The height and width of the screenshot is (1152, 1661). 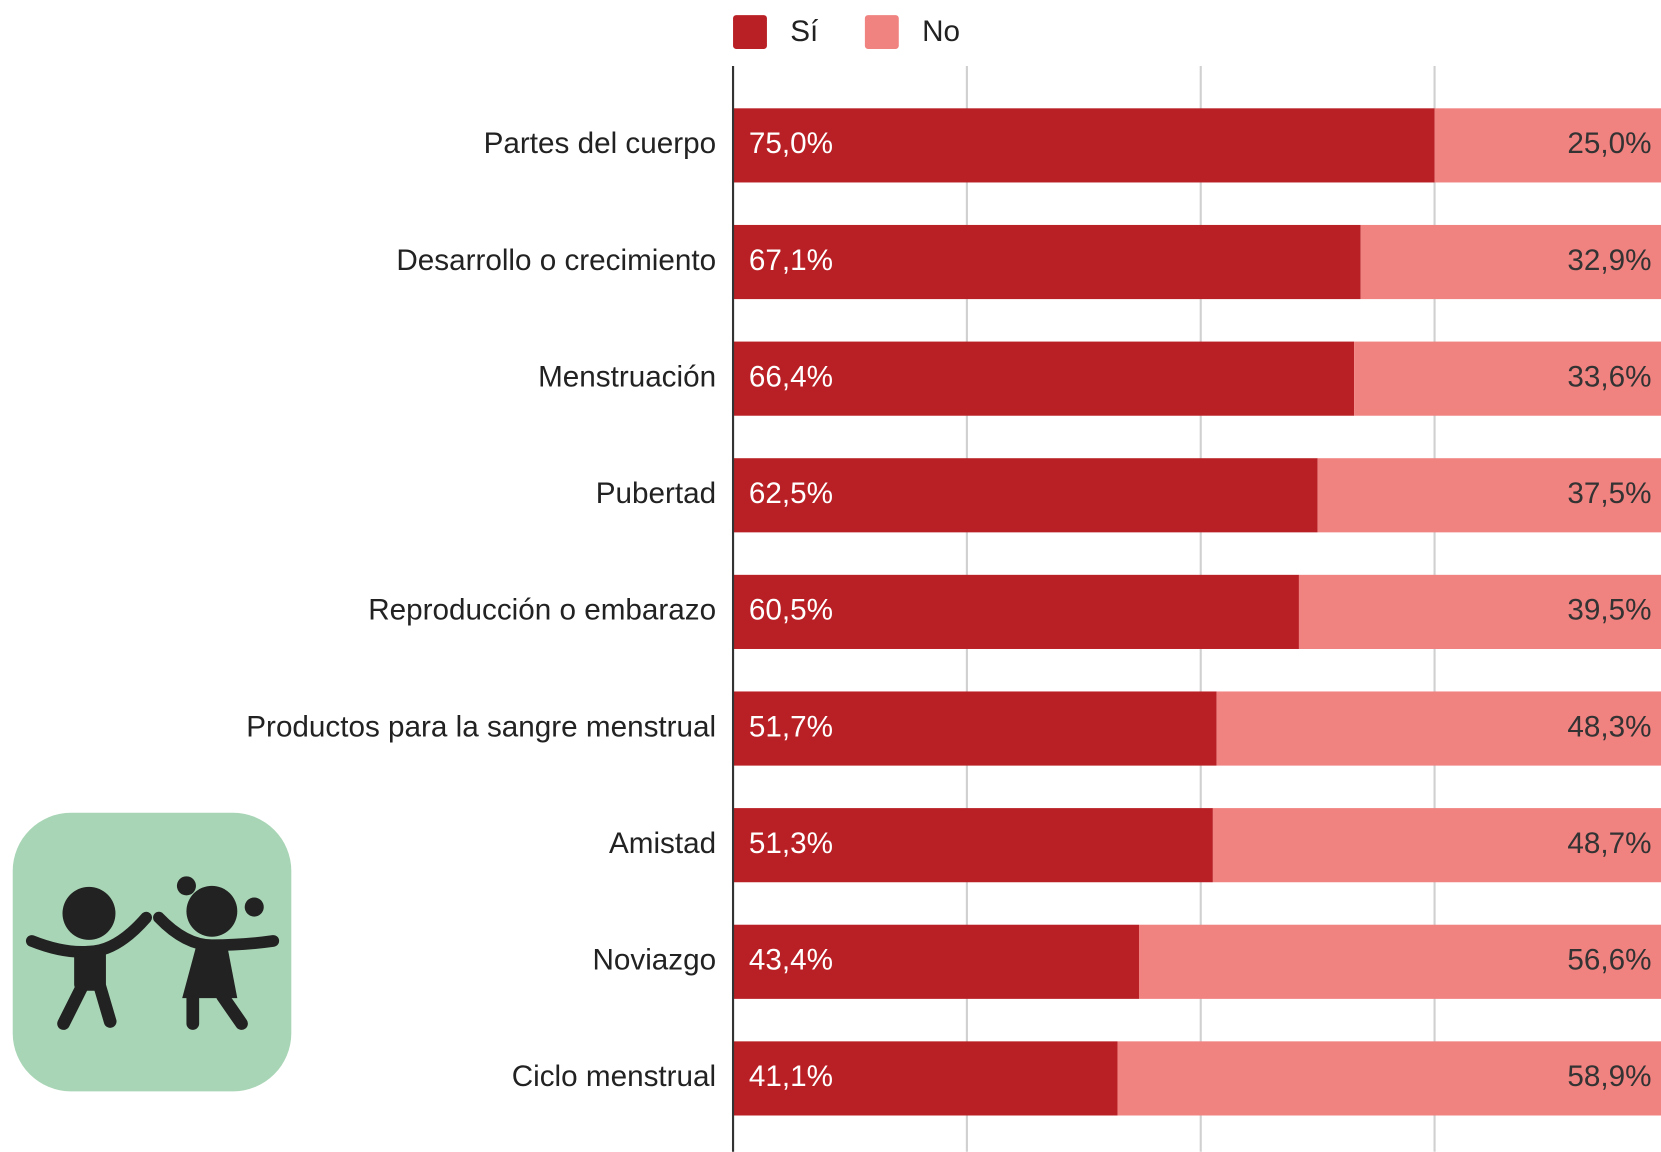 I want to click on category-label: Productos para la sangre menstrual, so click(x=481, y=726).